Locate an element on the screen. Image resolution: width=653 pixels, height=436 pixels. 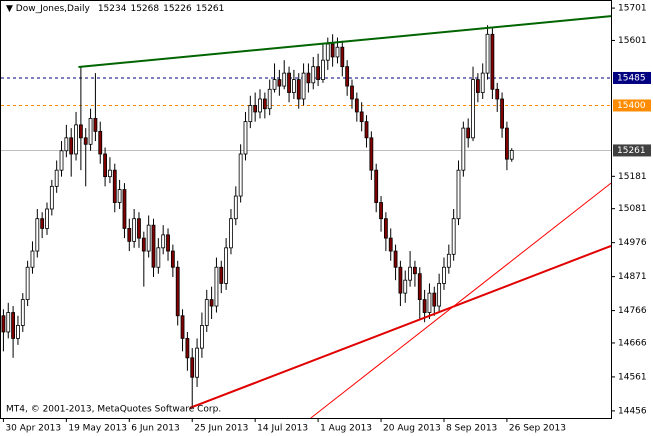
x-tick-label: 25 Jun 2013 is located at coordinates (221, 429).